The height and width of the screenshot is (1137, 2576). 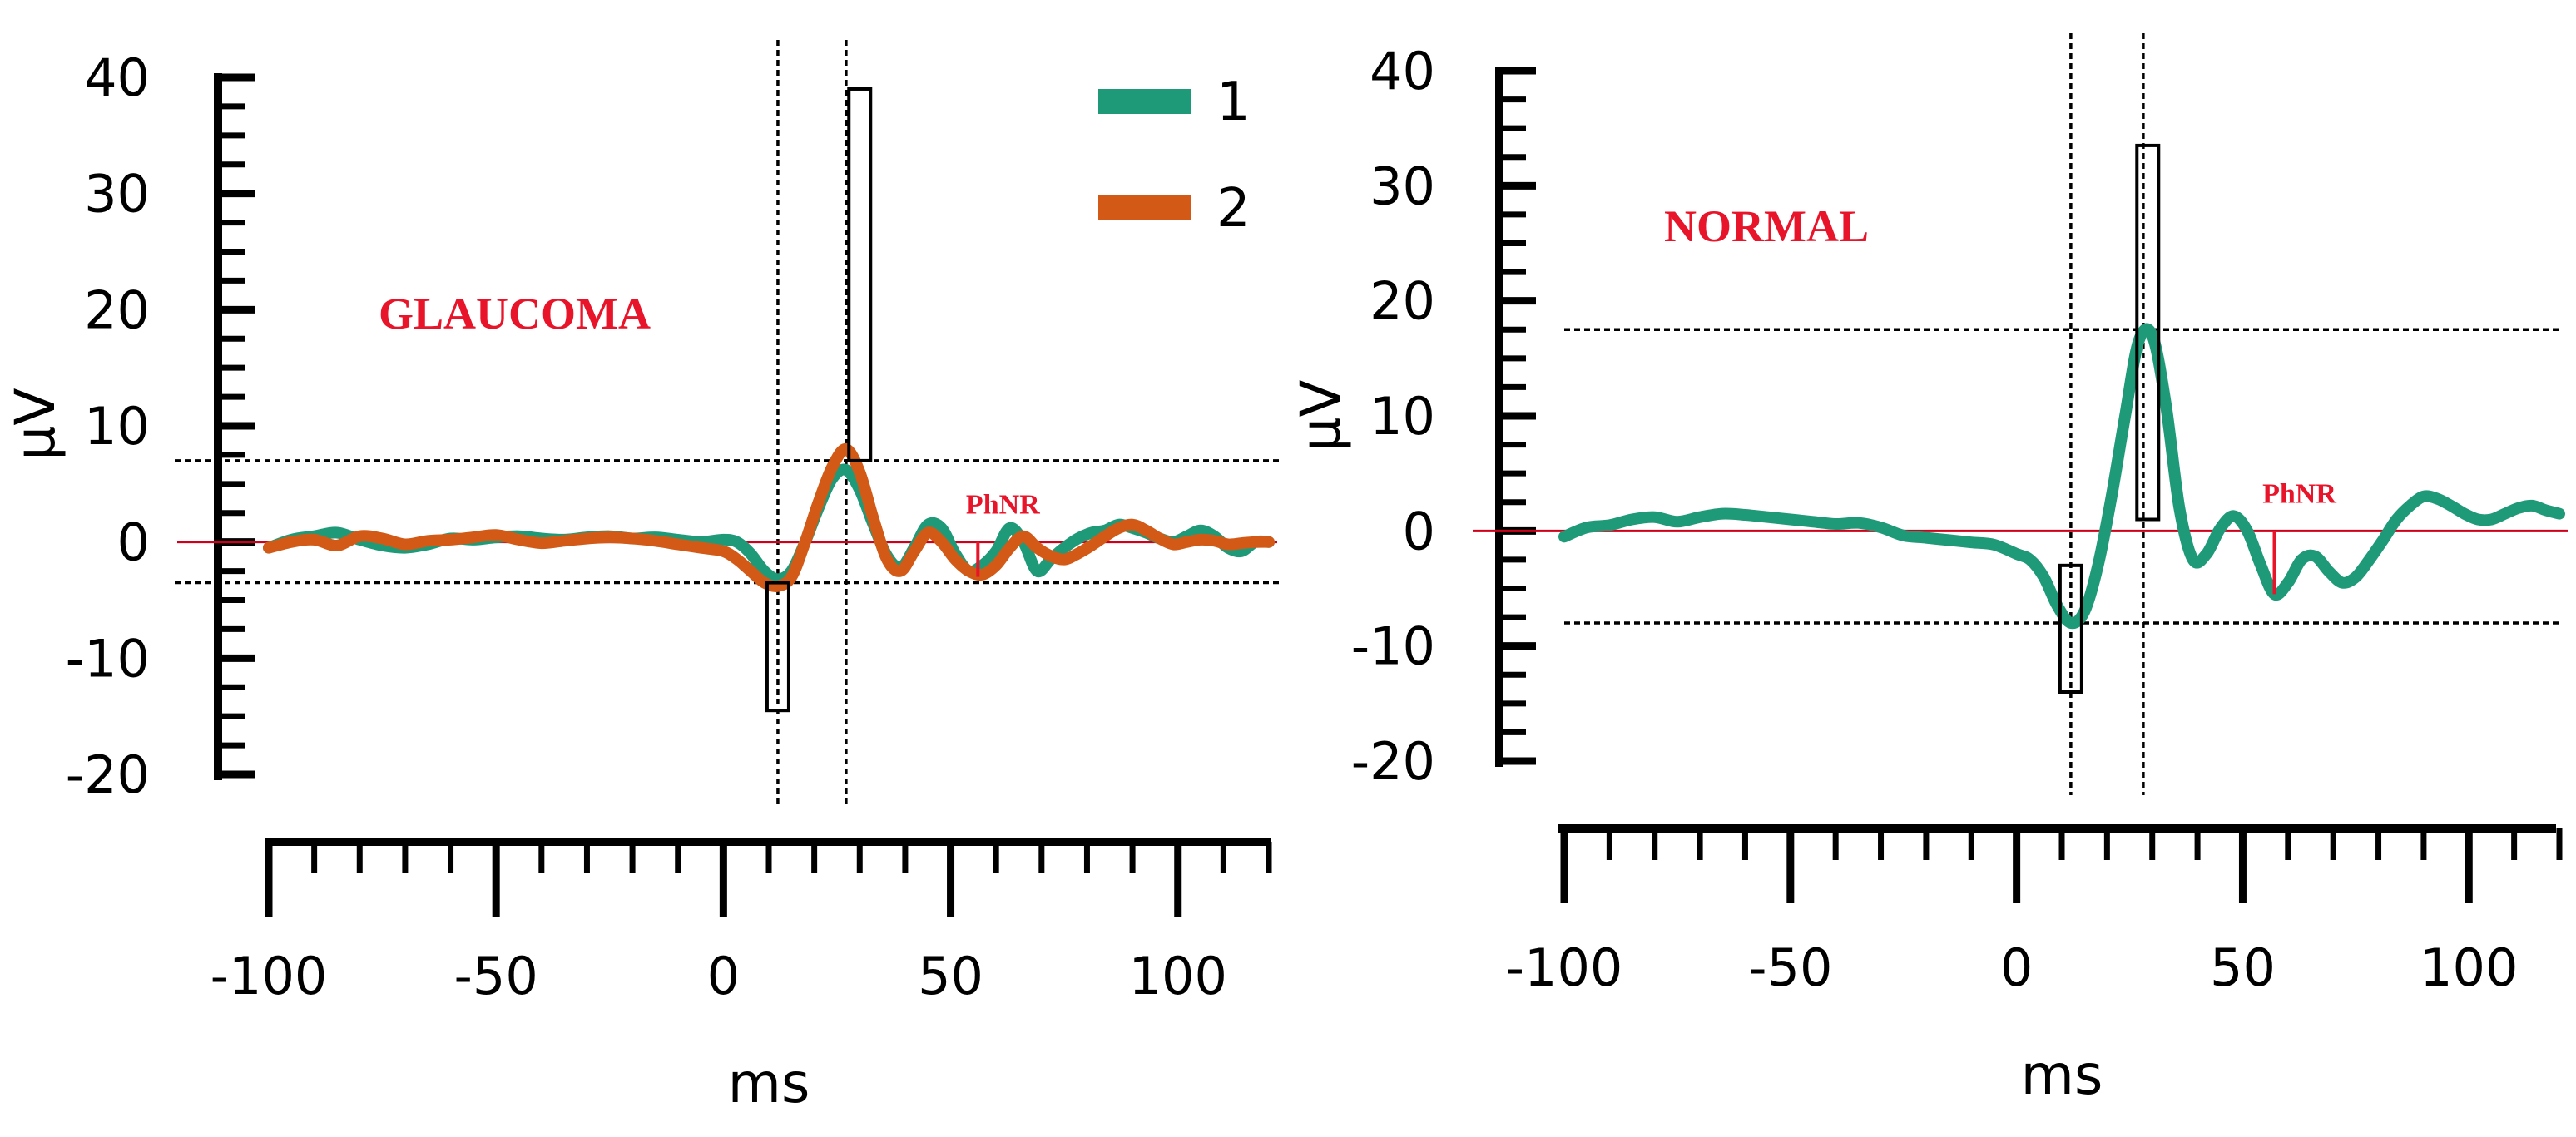 I want to click on legend-label: 2, so click(x=1234, y=209).